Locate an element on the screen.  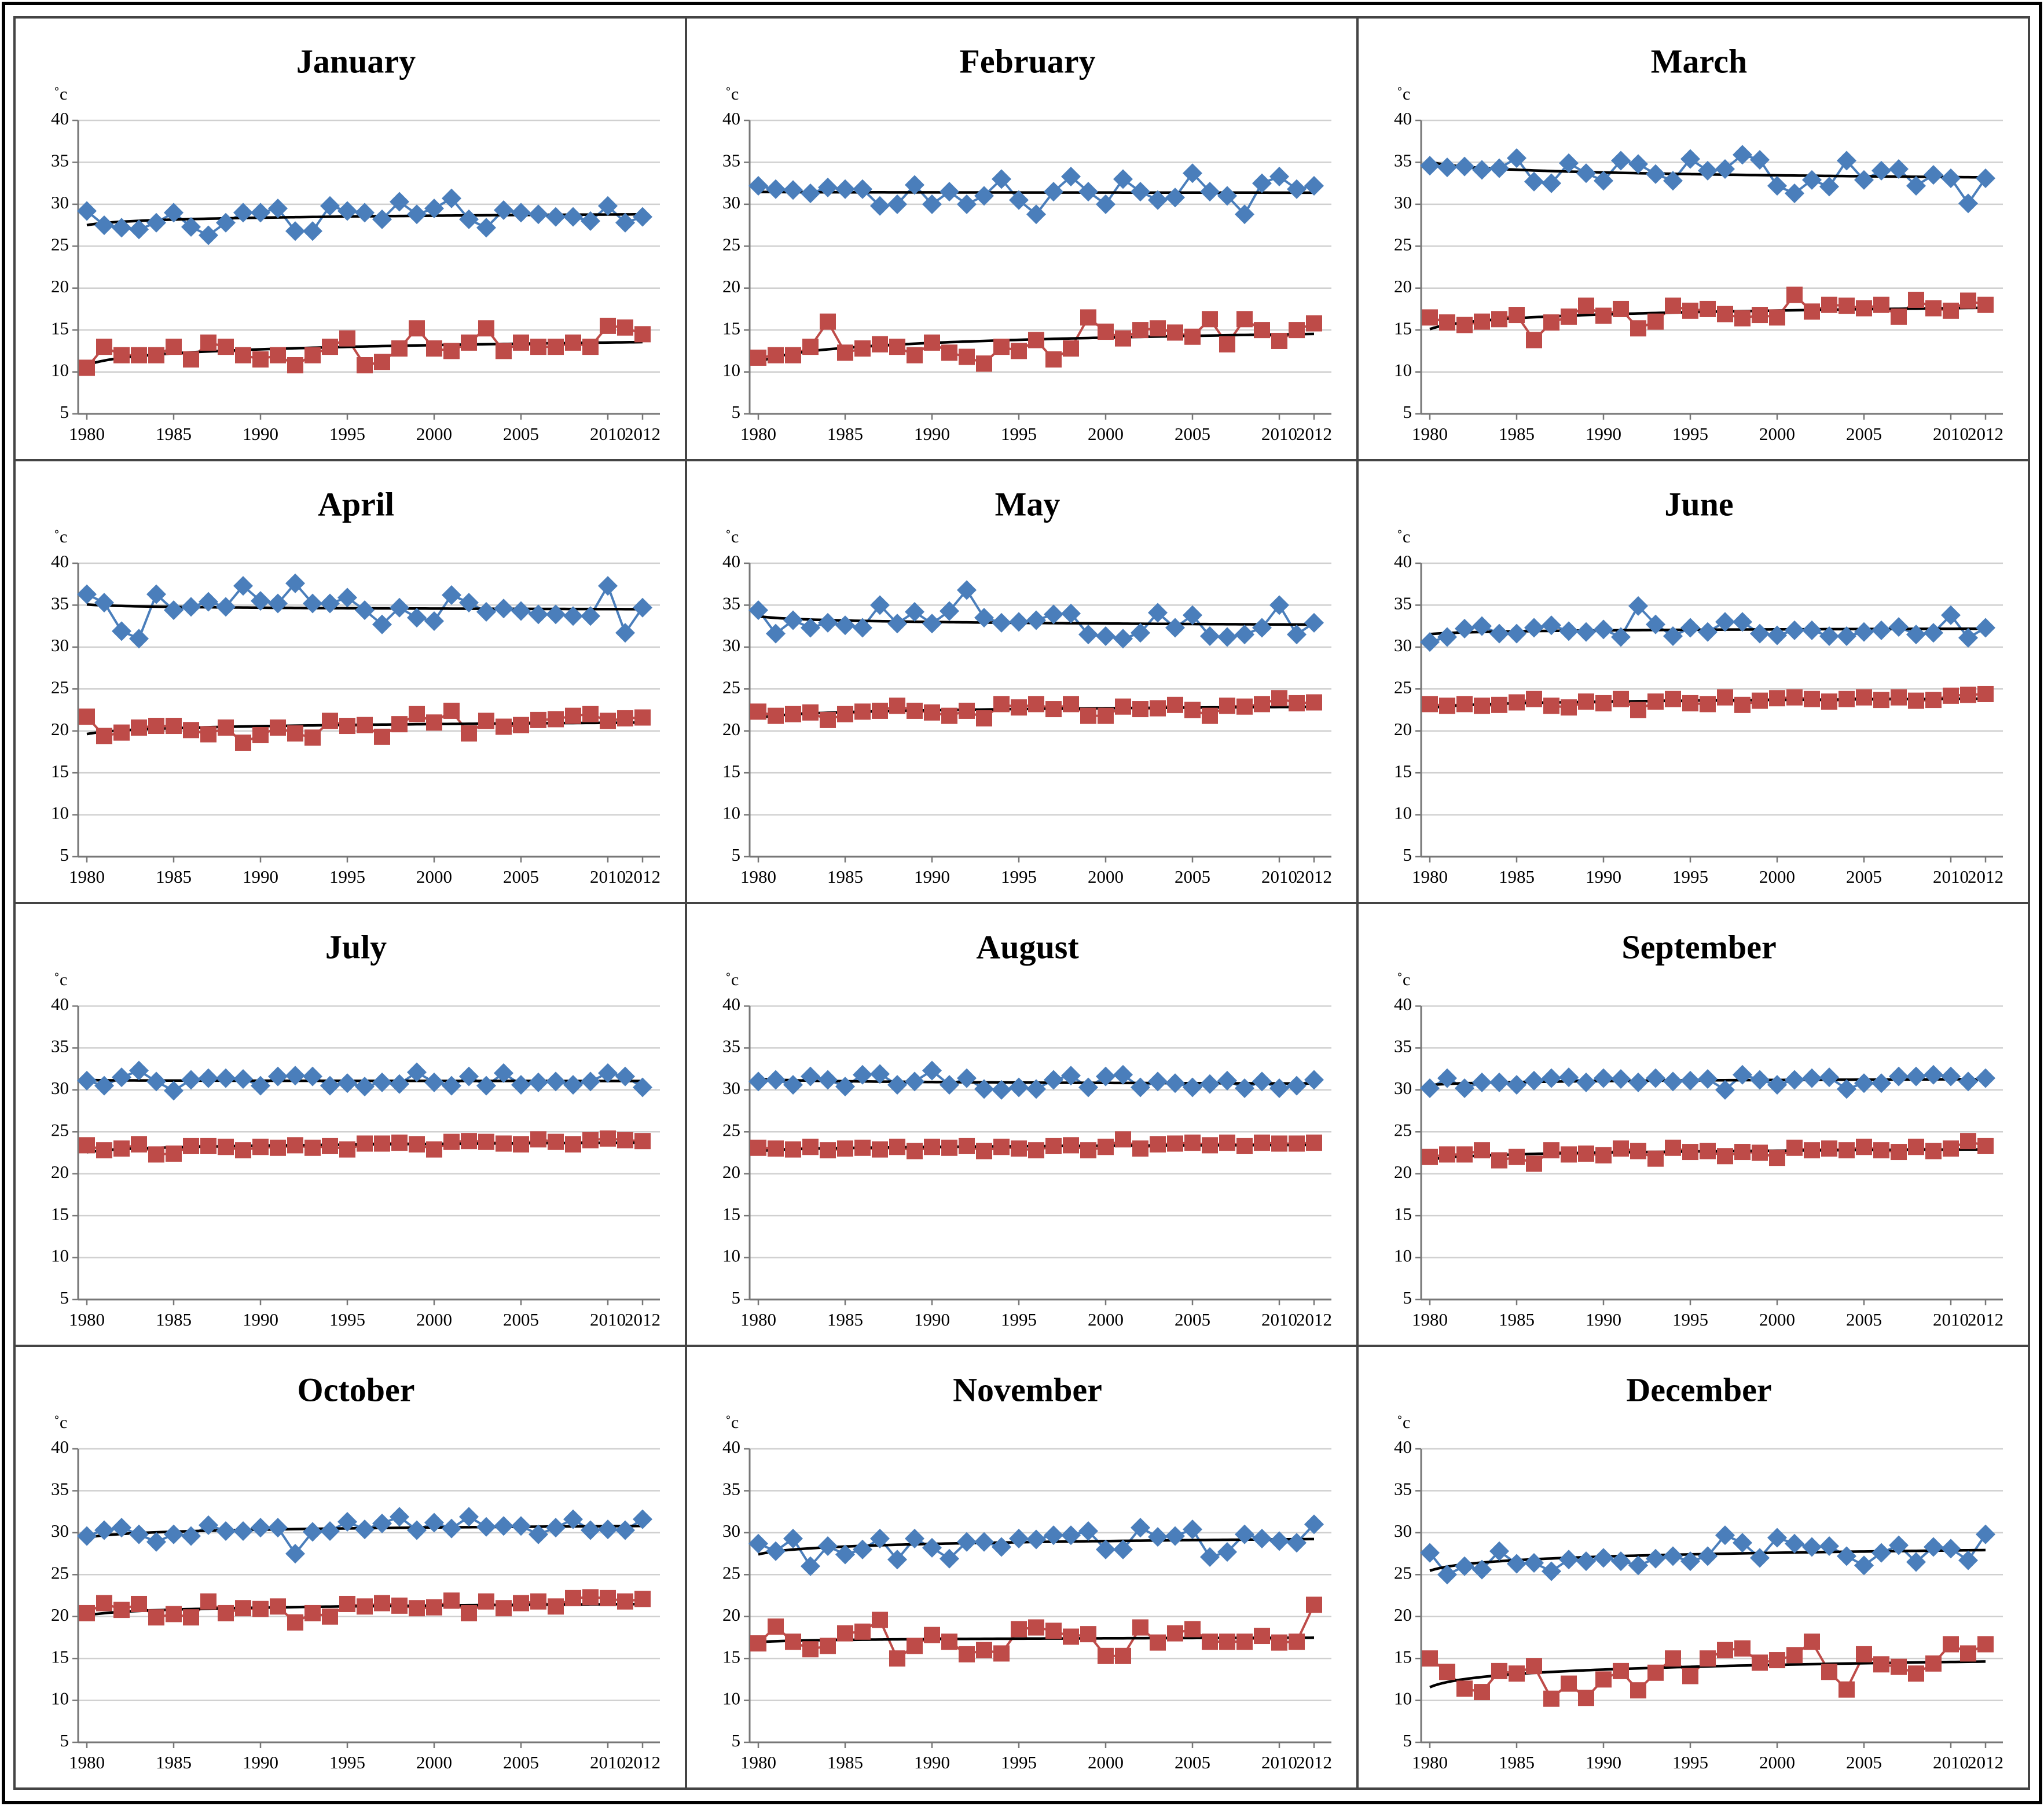
x-tick-label: 2012 is located at coordinates (1314, 434).